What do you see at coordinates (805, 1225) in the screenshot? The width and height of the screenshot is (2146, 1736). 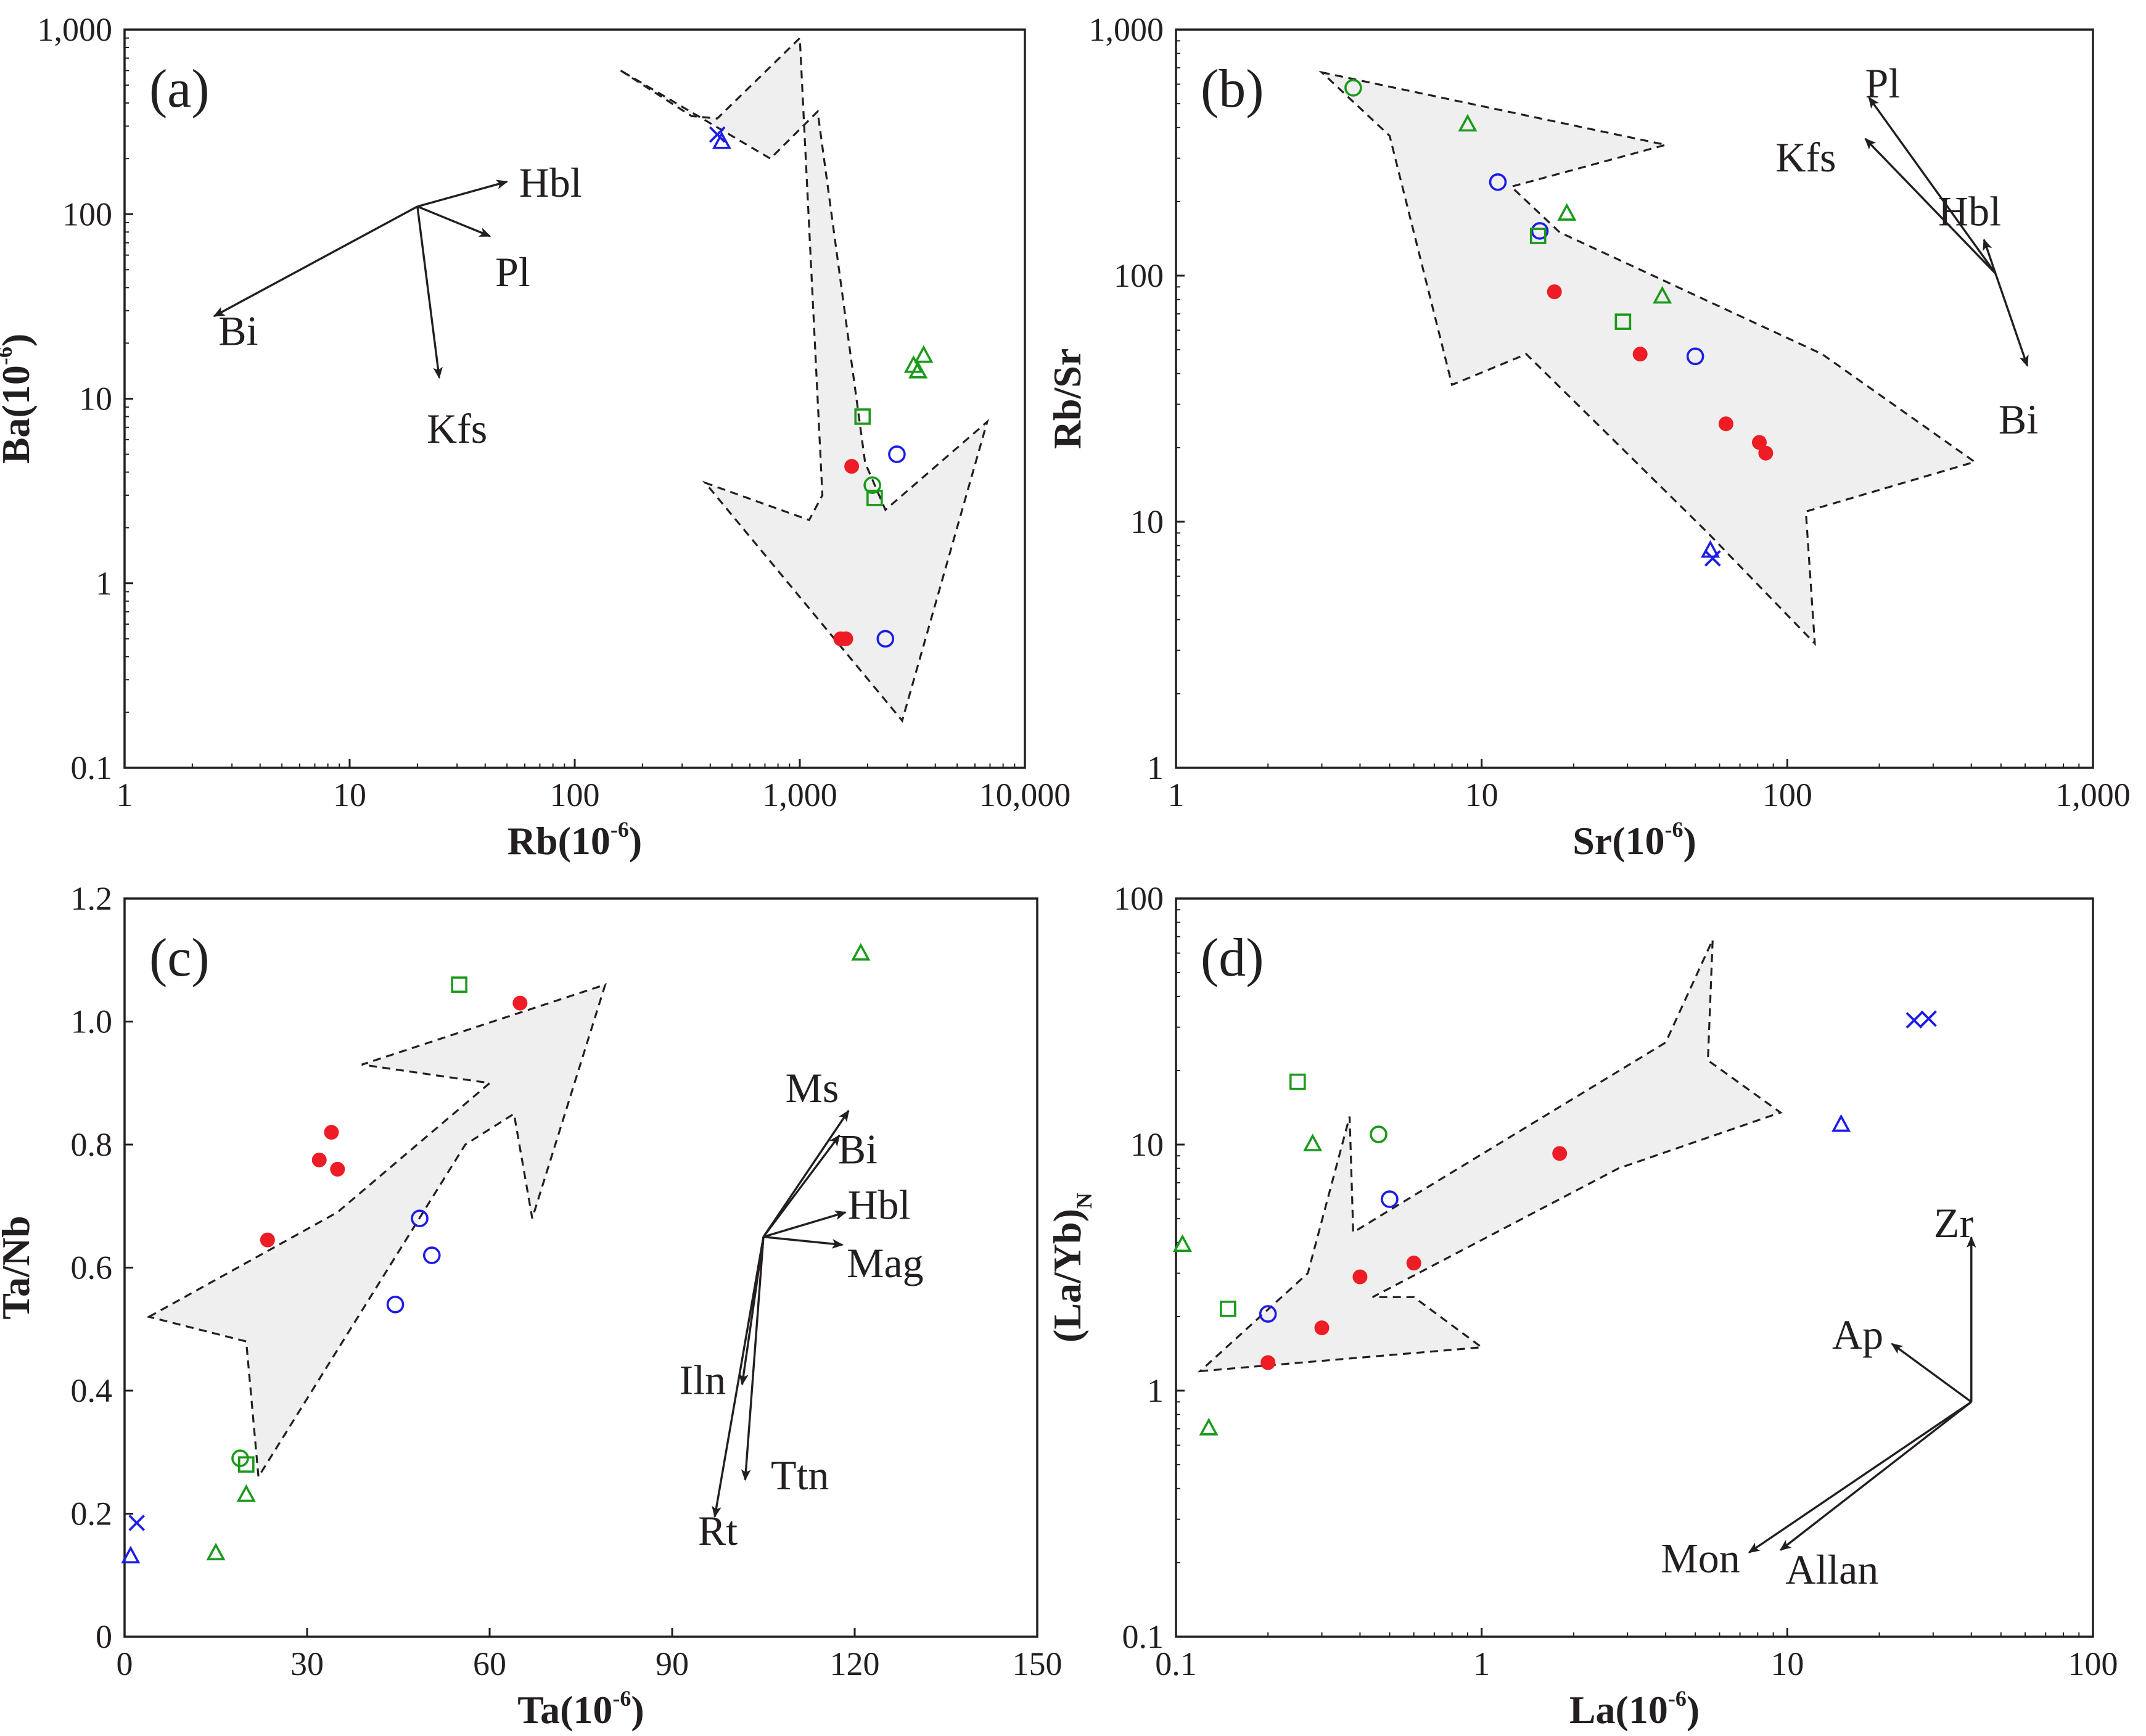 I see `vector-hbl-c` at bounding box center [805, 1225].